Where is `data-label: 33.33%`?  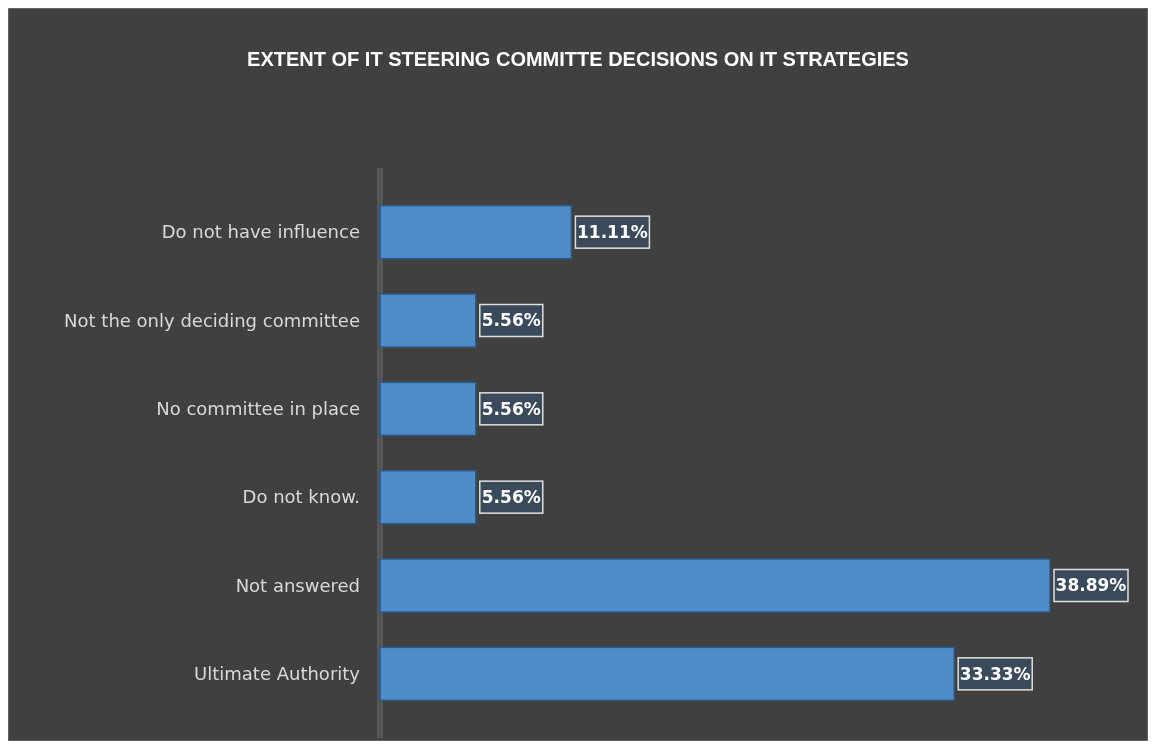
data-label: 33.33% is located at coordinates (995, 673).